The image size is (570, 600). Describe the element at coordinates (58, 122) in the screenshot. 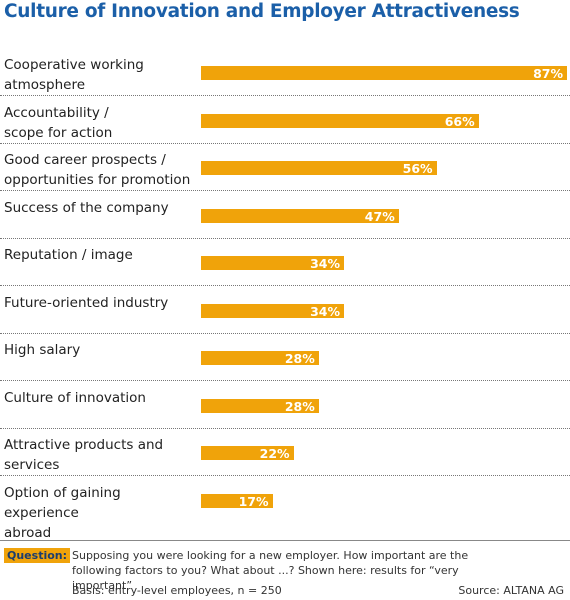

I see `category-label: Accountability / scope for action` at that location.